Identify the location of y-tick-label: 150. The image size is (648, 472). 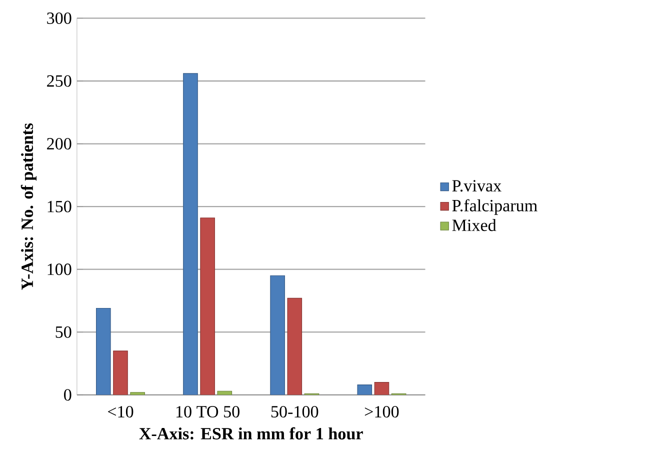
(60, 206).